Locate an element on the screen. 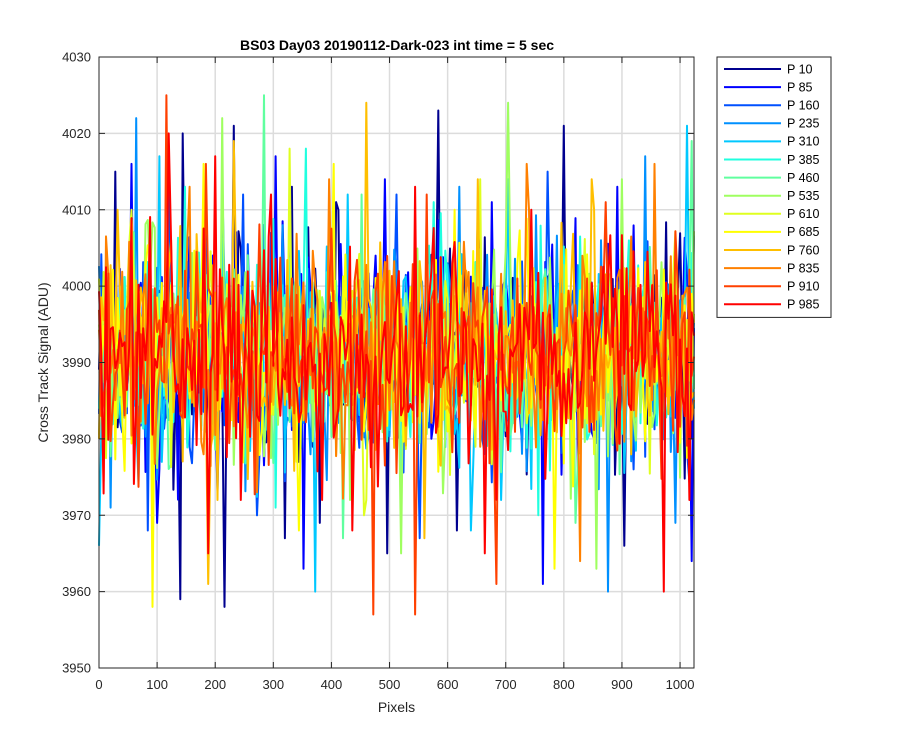  x-axis-label: Pixels is located at coordinates (396, 707).